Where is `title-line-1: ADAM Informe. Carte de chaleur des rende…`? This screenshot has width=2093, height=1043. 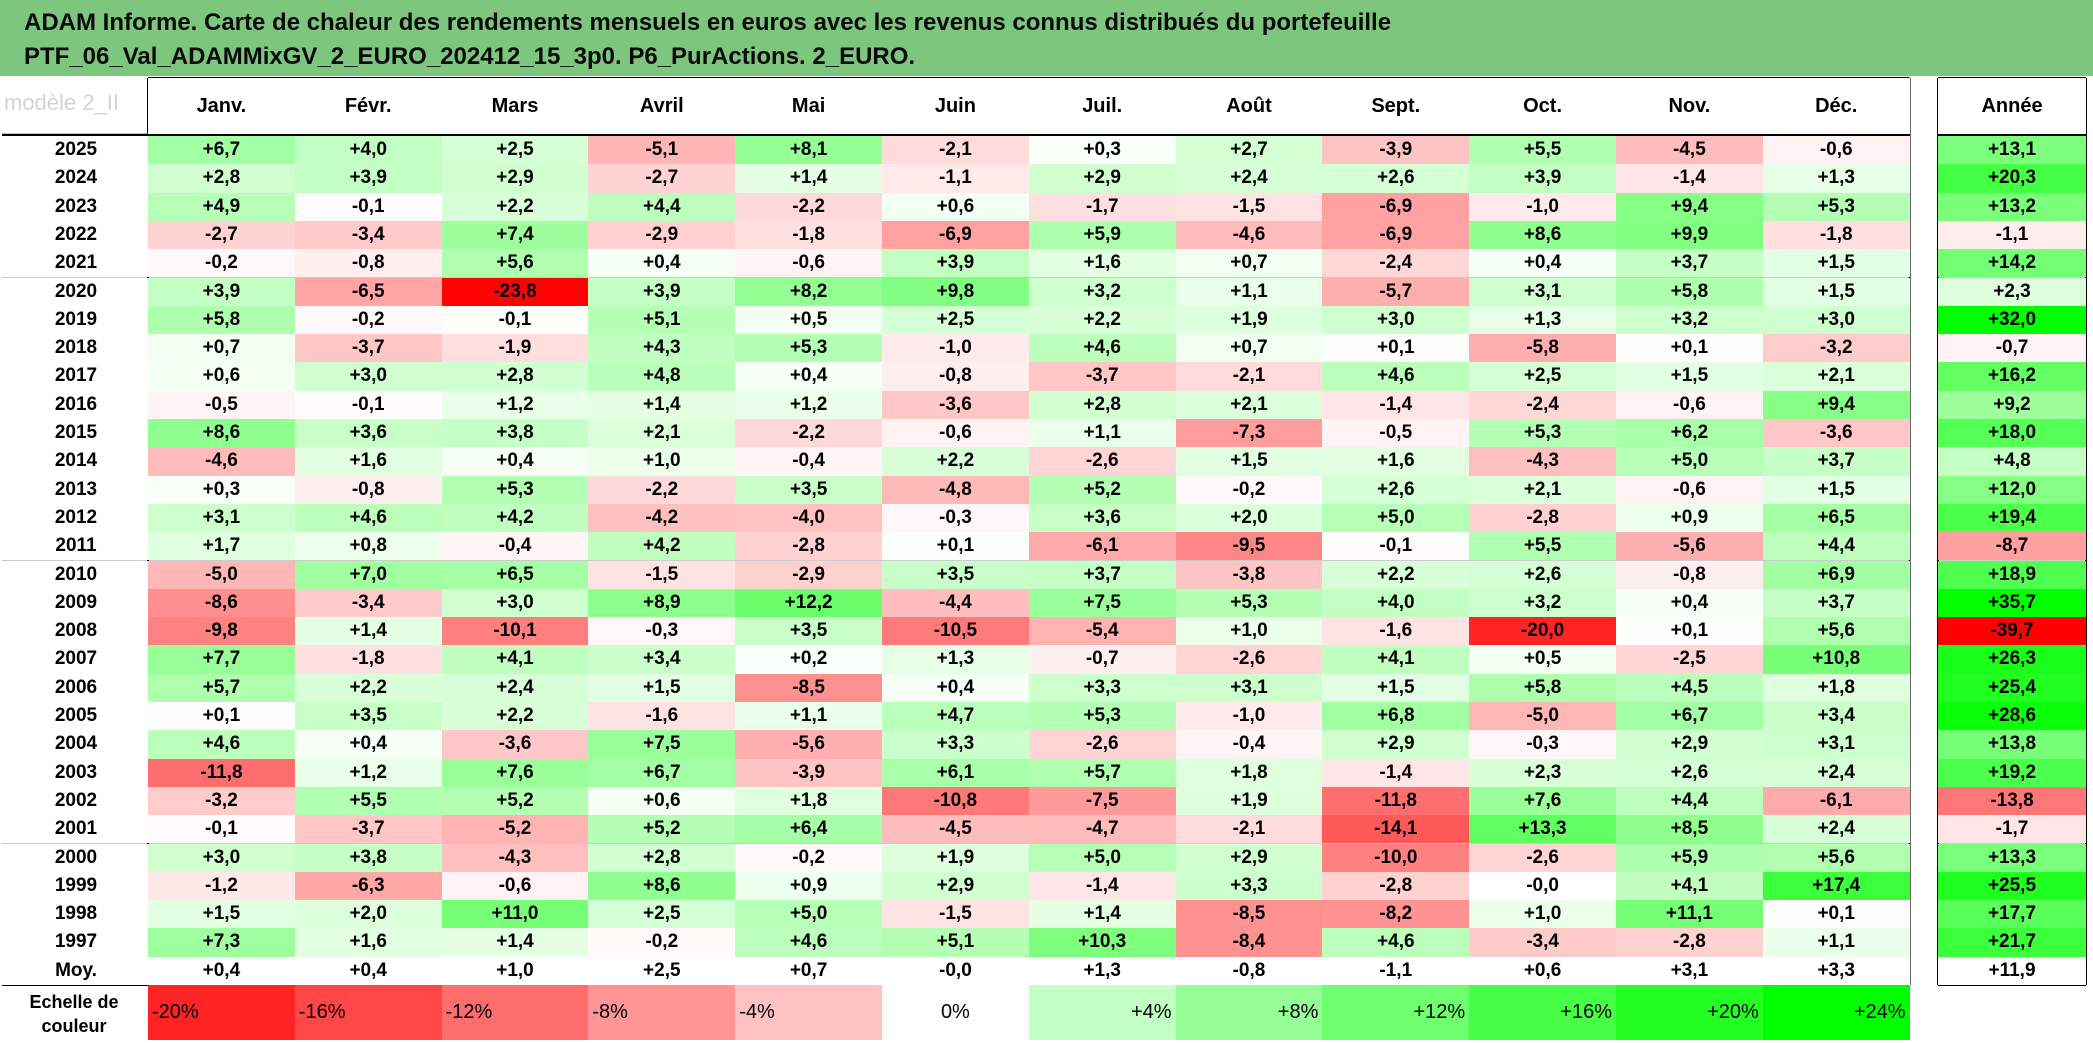
title-line-1: ADAM Informe. Carte de chaleur des rende… is located at coordinates (708, 22).